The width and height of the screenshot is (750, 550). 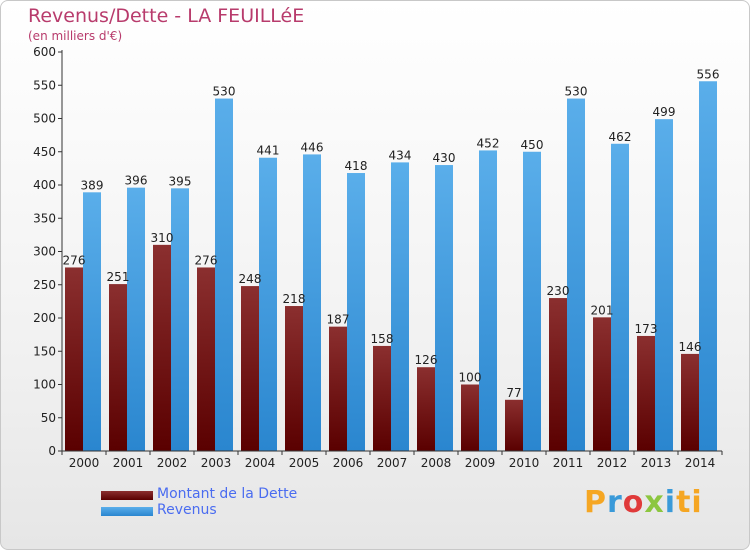 What do you see at coordinates (75, 36) in the screenshot?
I see `chart-subtitle: (en milliers d'€)` at bounding box center [75, 36].